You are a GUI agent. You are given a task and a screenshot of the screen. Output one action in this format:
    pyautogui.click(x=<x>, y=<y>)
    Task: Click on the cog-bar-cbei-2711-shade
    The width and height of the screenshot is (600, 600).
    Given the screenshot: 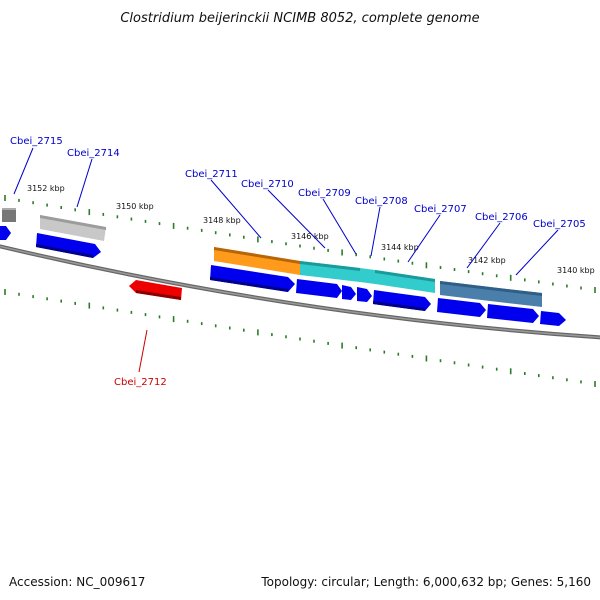 What is the action you would take?
    pyautogui.click(x=257, y=255)
    